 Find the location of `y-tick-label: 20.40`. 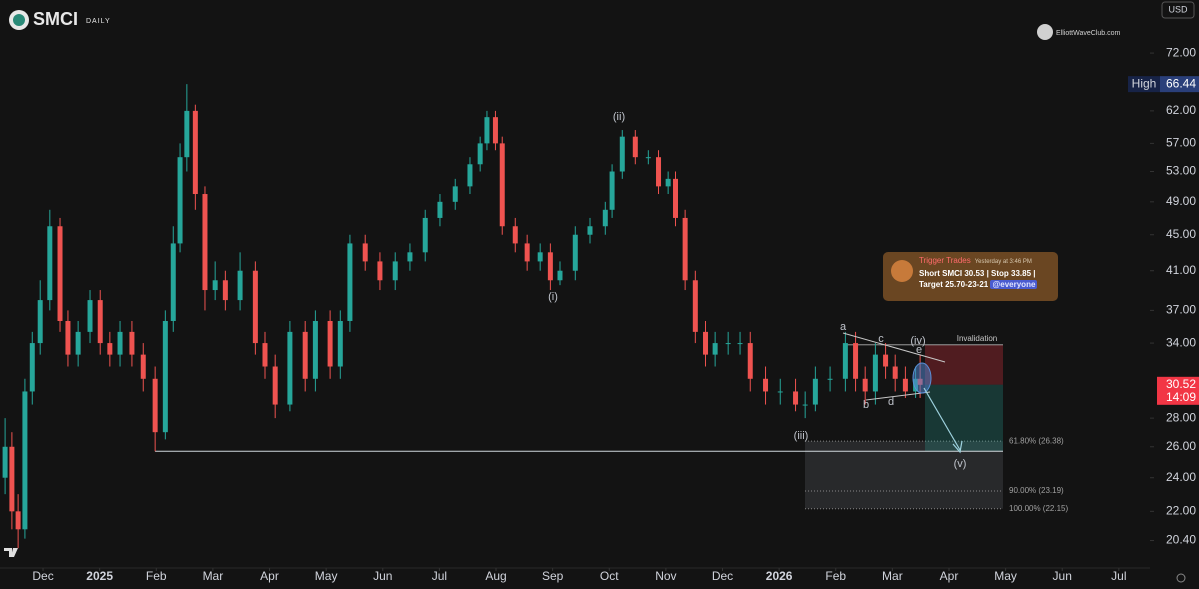

y-tick-label: 20.40 is located at coordinates (1181, 540).